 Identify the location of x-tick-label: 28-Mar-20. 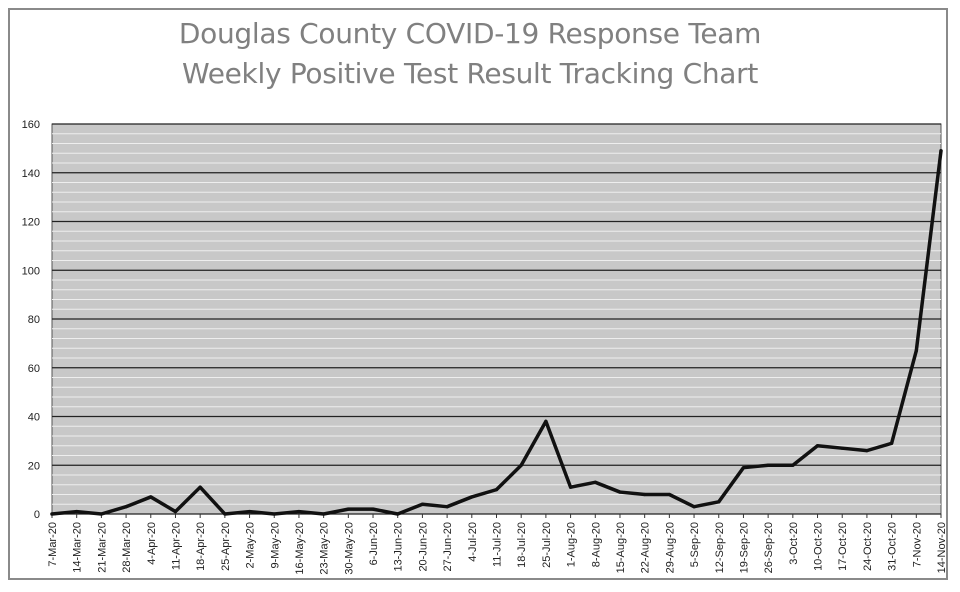
(127, 547).